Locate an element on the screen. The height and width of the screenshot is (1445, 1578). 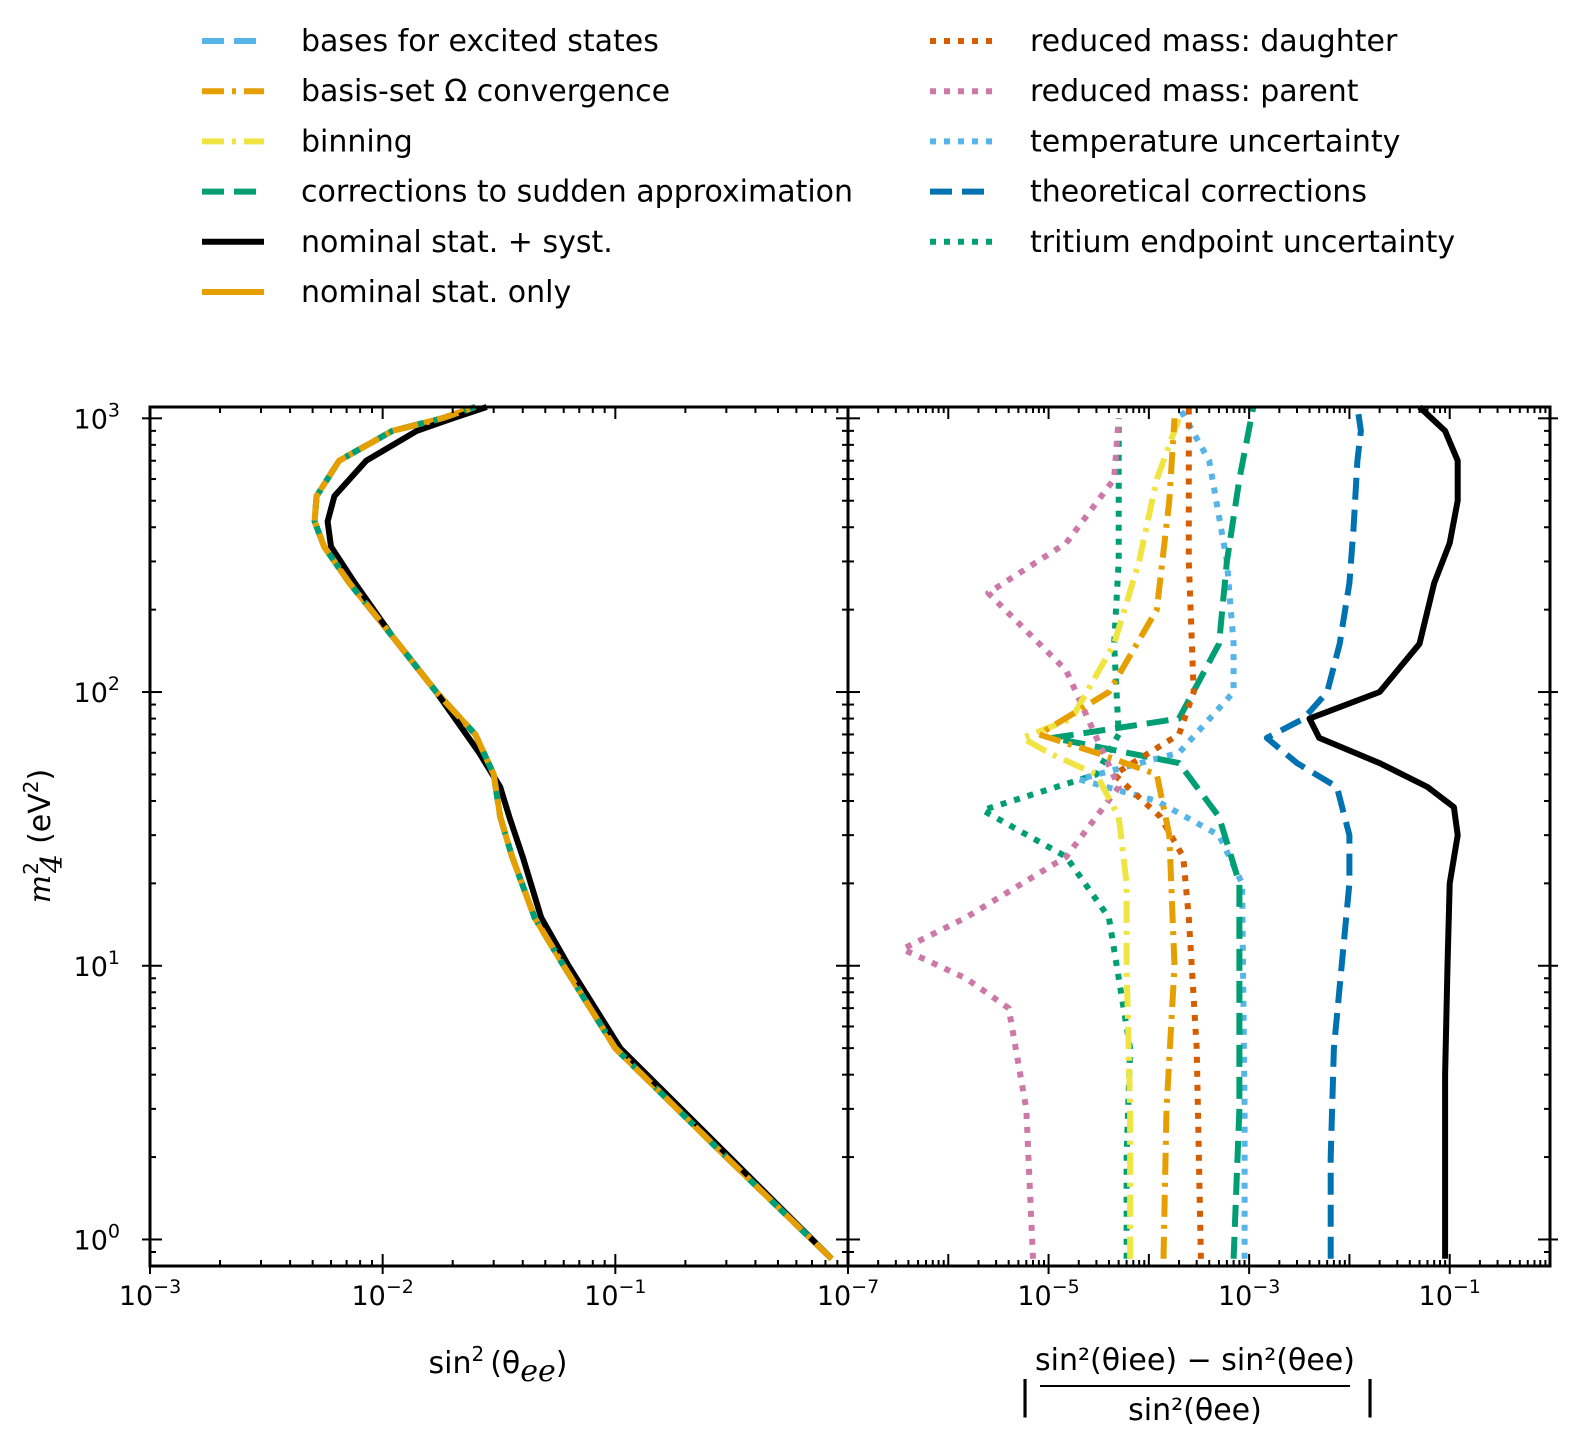
fraction-numerator: sin²(θiee) − sin²(θee) is located at coordinates (1195, 1360).